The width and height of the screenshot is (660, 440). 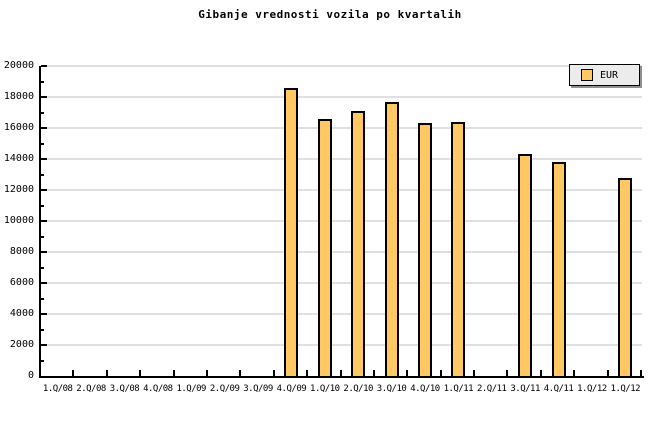 What do you see at coordinates (558, 389) in the screenshot?
I see `x-axis-tick-label: 4.Q/11` at bounding box center [558, 389].